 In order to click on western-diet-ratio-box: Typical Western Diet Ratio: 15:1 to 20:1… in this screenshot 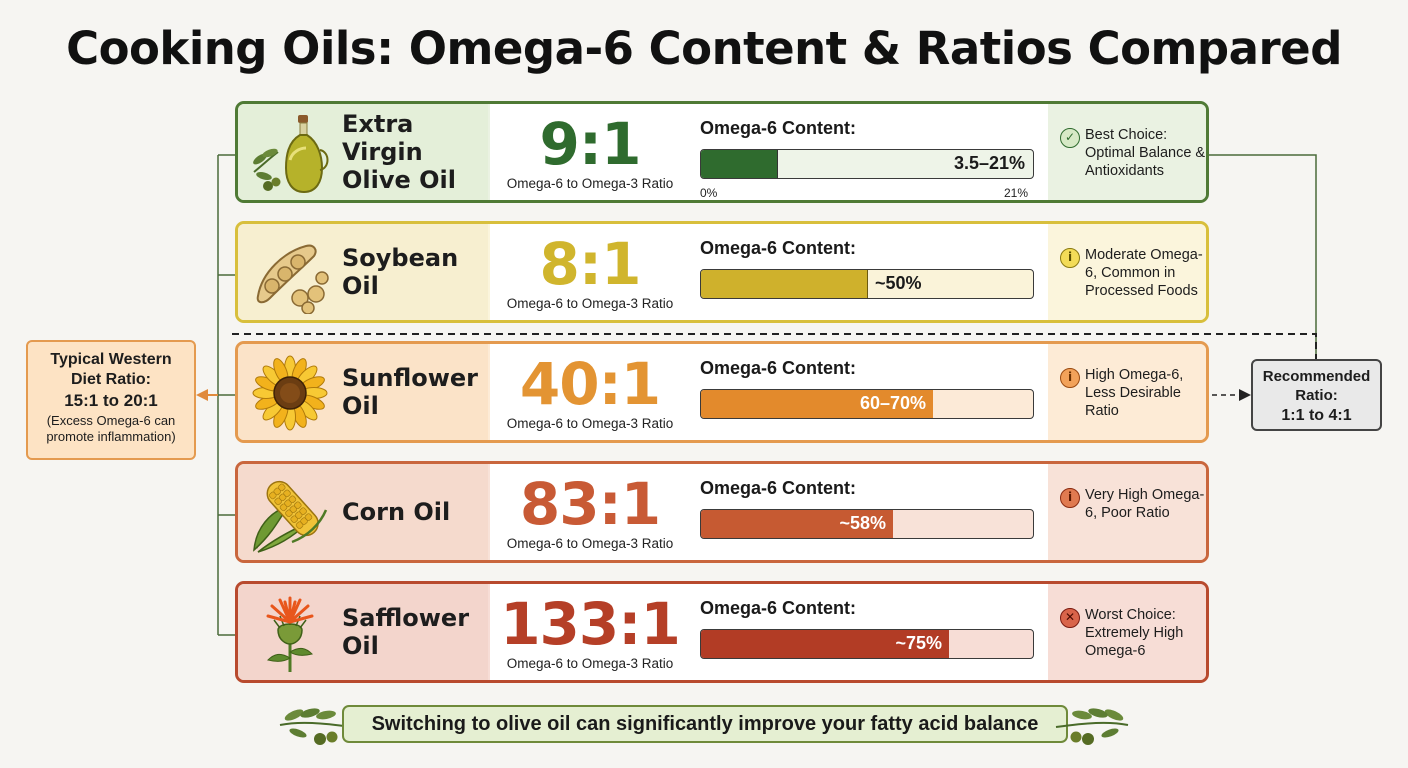, I will do `click(111, 400)`.